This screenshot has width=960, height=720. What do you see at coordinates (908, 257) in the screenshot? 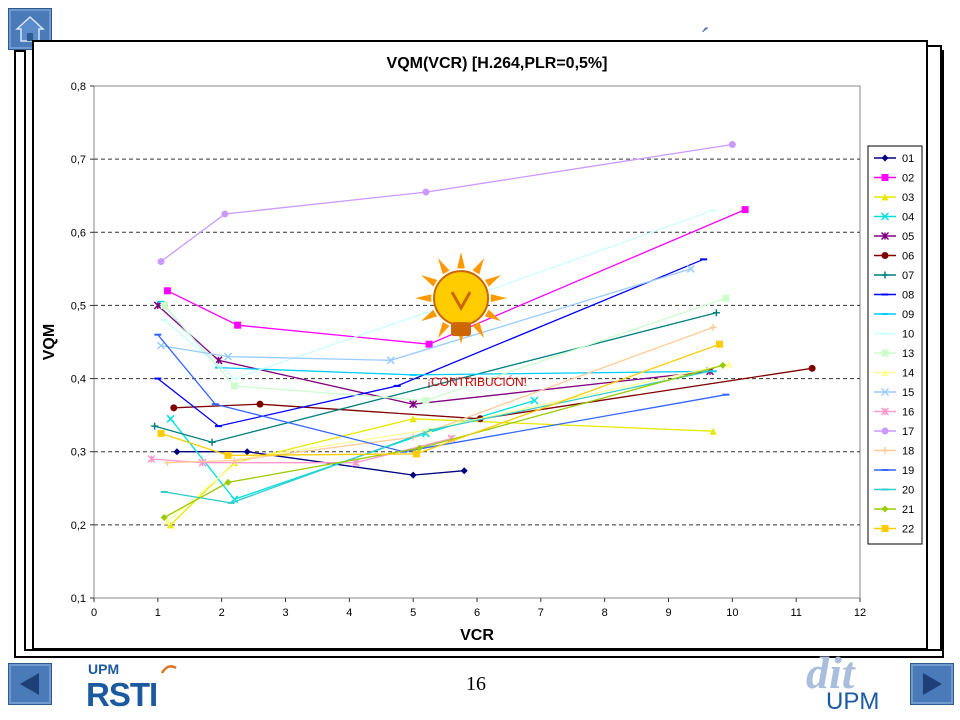
I see `legend-label-06: 06` at bounding box center [908, 257].